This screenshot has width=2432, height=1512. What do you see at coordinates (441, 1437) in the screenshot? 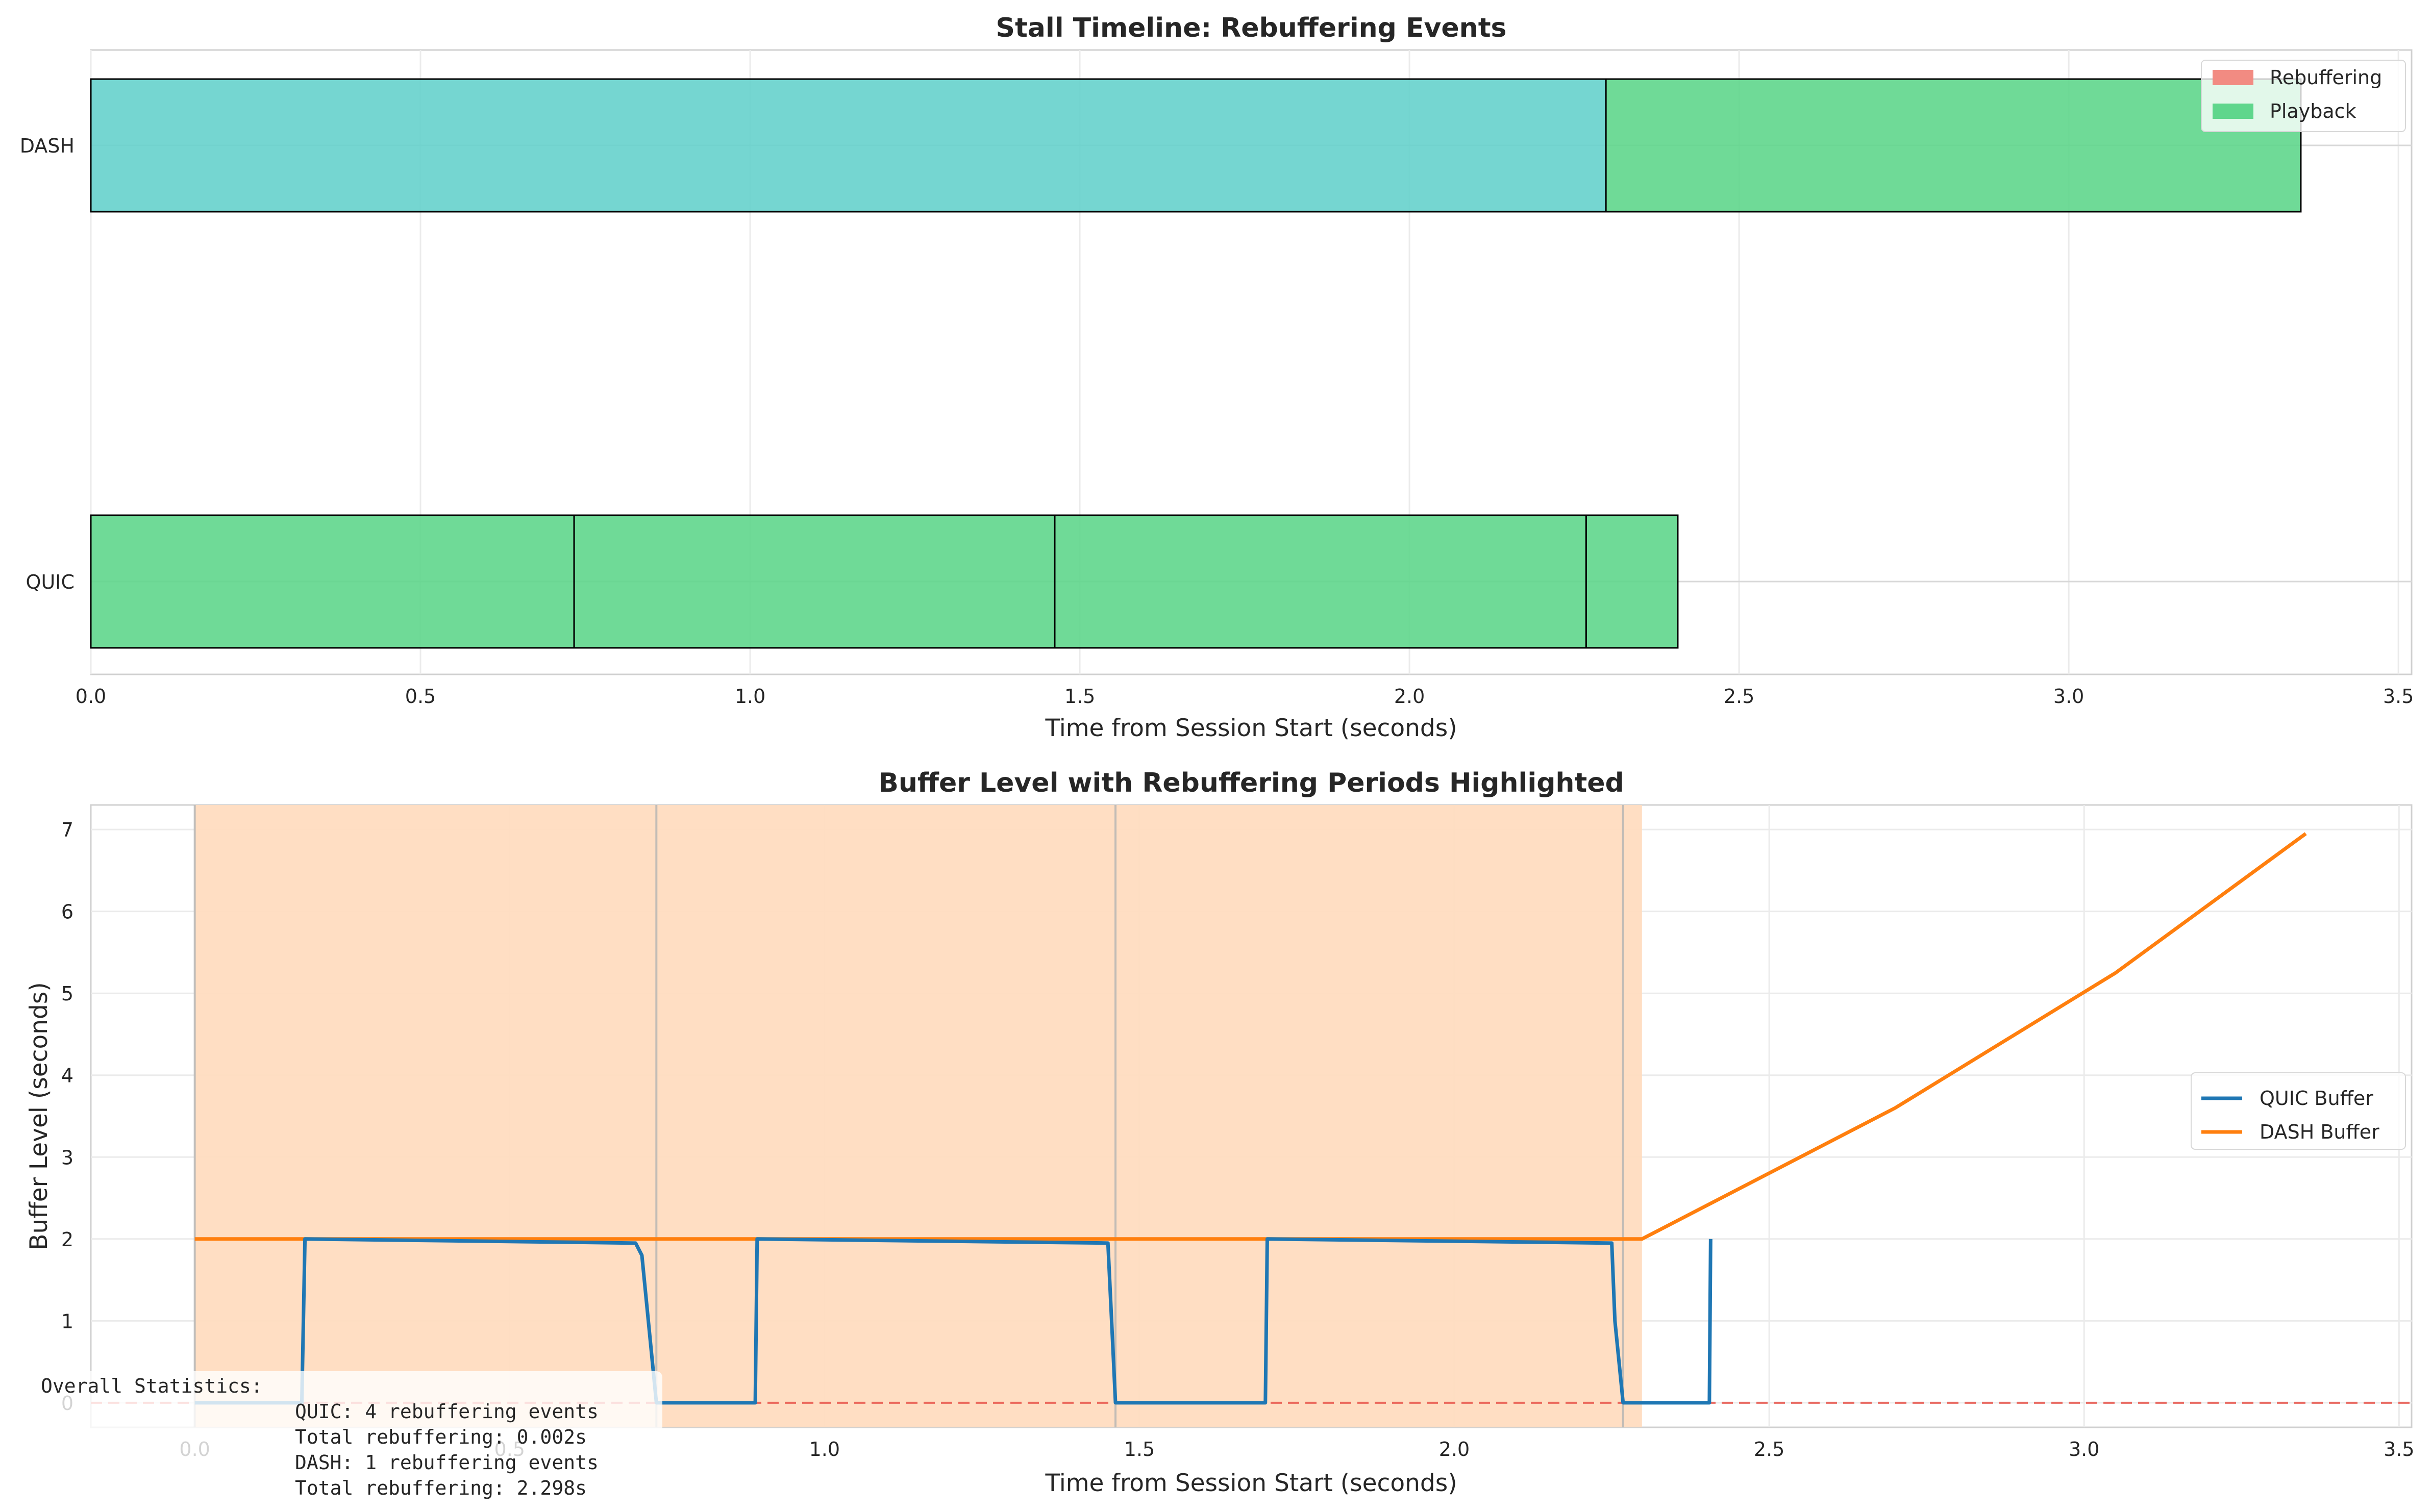
I see `stats-line: Total rebuffering: 0.002s` at bounding box center [441, 1437].